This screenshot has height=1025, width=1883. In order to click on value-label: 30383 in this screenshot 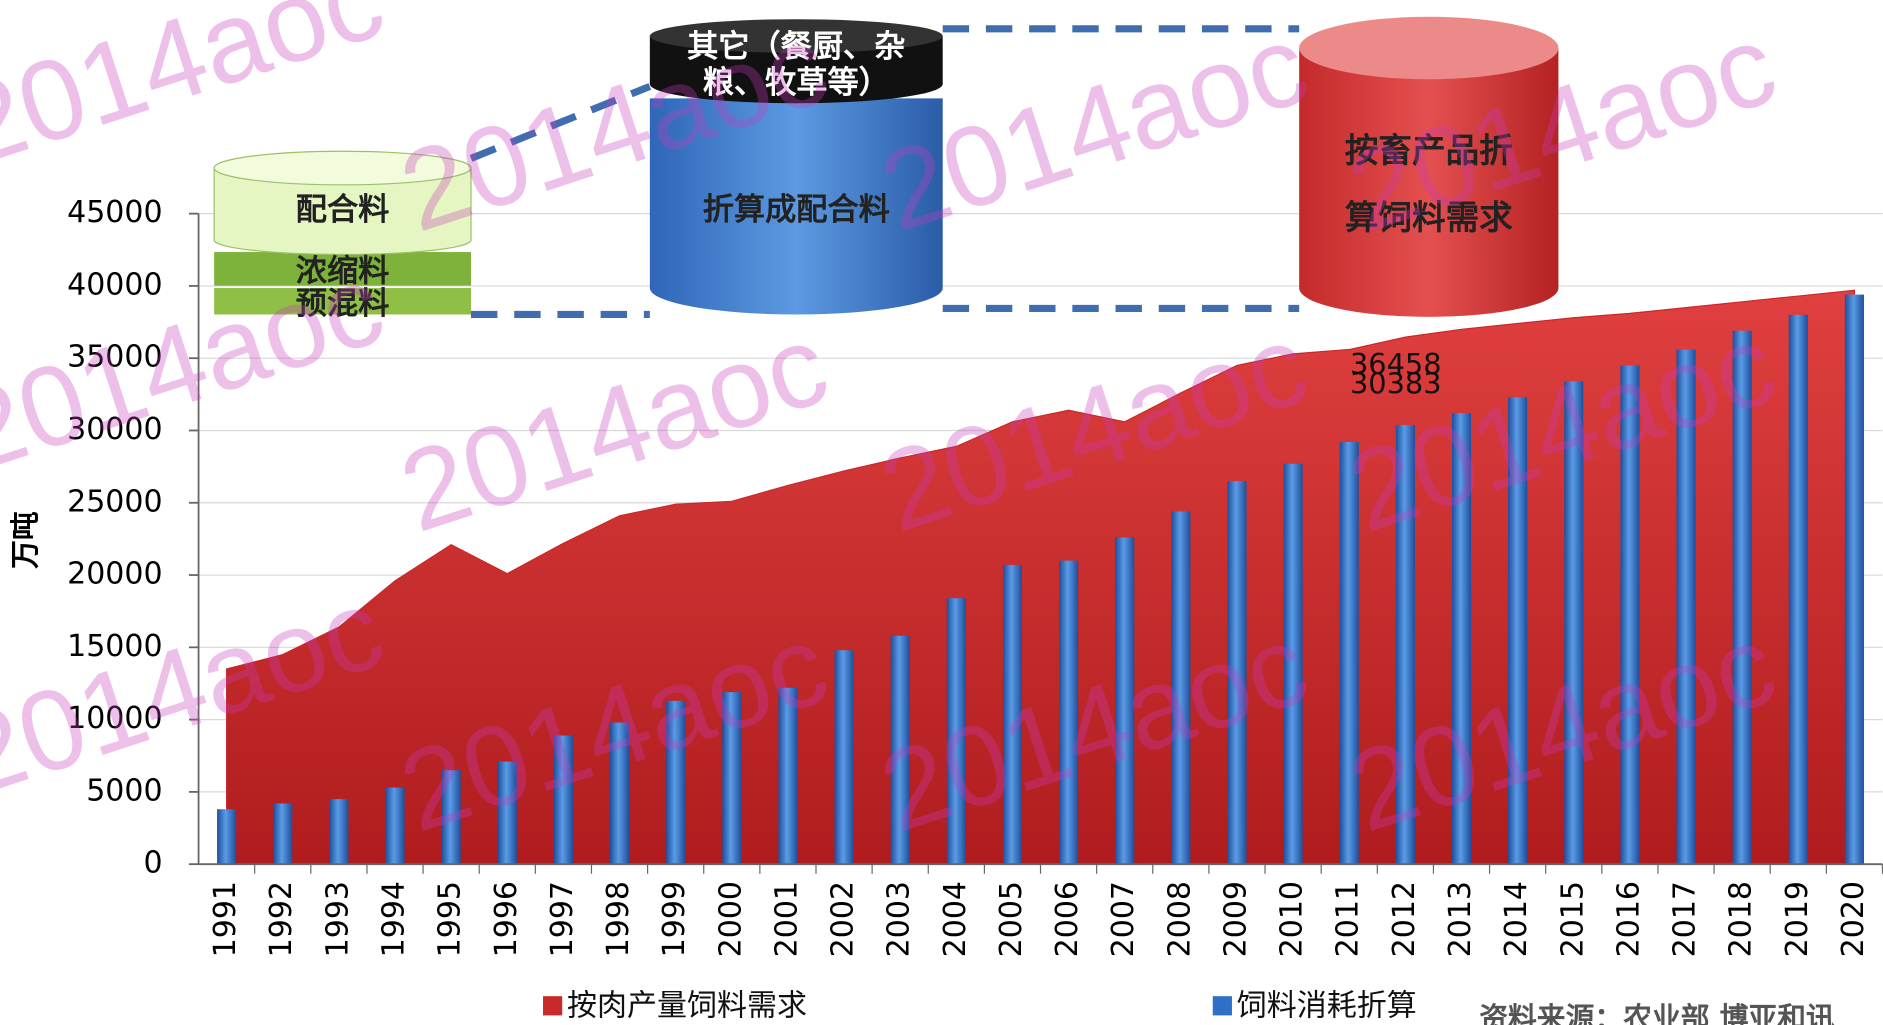, I will do `click(1396, 383)`.